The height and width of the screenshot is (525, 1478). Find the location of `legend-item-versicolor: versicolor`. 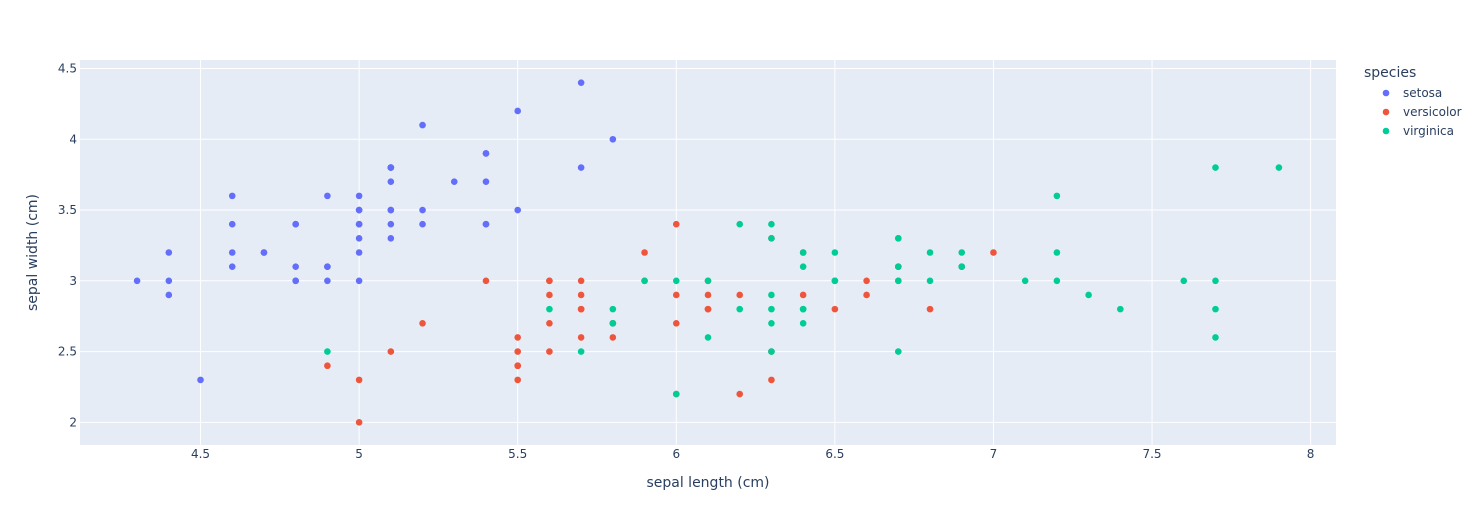

legend-item-versicolor: versicolor is located at coordinates (1422, 112).